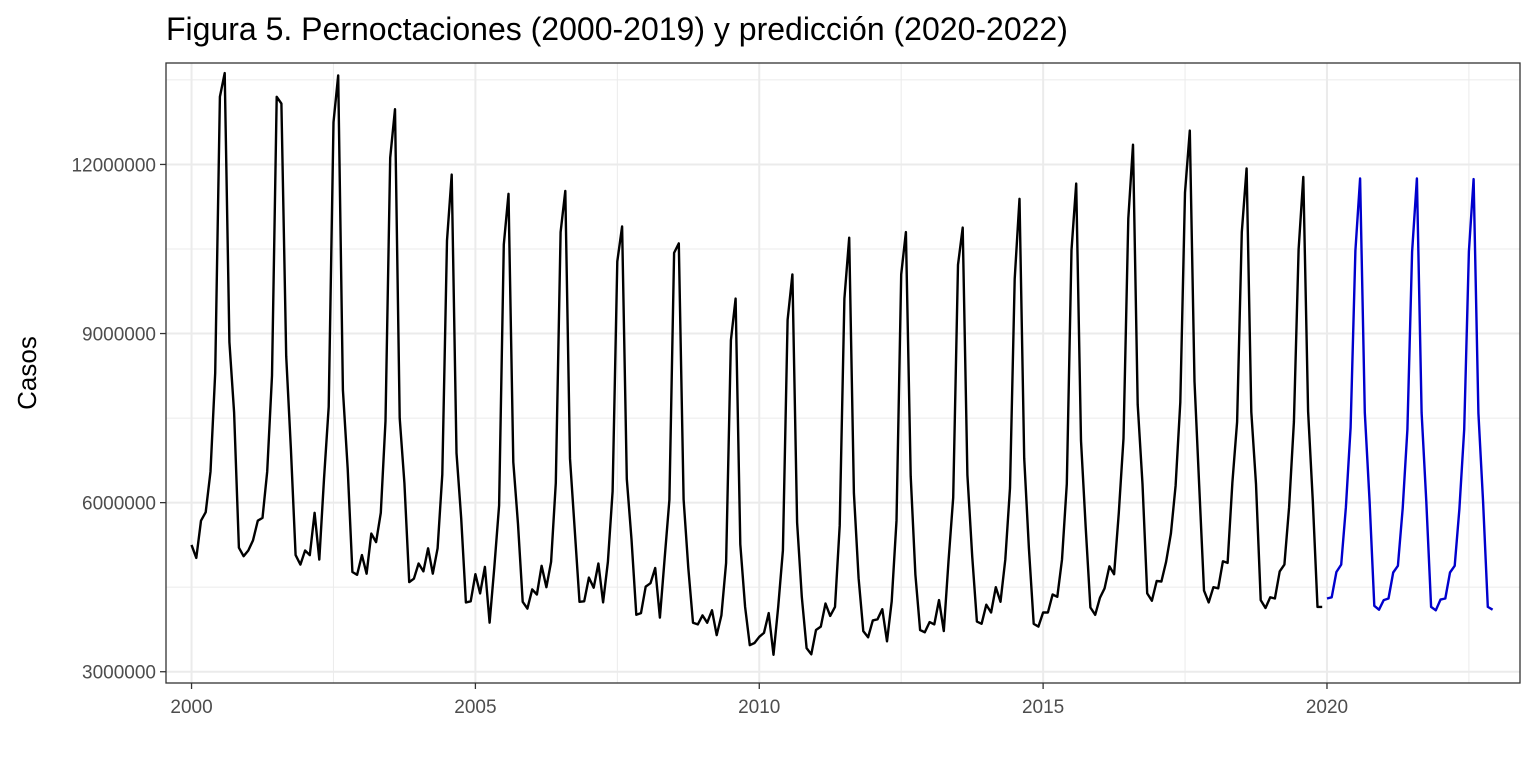 The width and height of the screenshot is (1536, 768). Describe the element at coordinates (191, 707) in the screenshot. I see `x-tick-label: 2000` at that location.